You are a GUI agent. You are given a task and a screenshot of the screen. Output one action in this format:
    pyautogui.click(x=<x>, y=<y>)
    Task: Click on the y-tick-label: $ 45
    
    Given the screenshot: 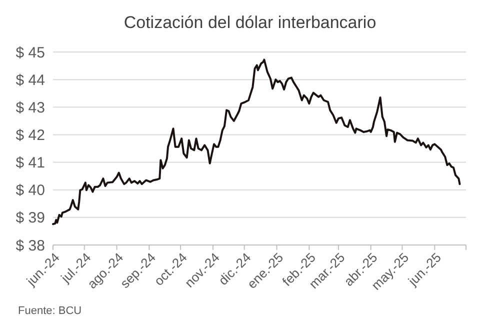 What is the action you would take?
    pyautogui.click(x=30, y=53)
    